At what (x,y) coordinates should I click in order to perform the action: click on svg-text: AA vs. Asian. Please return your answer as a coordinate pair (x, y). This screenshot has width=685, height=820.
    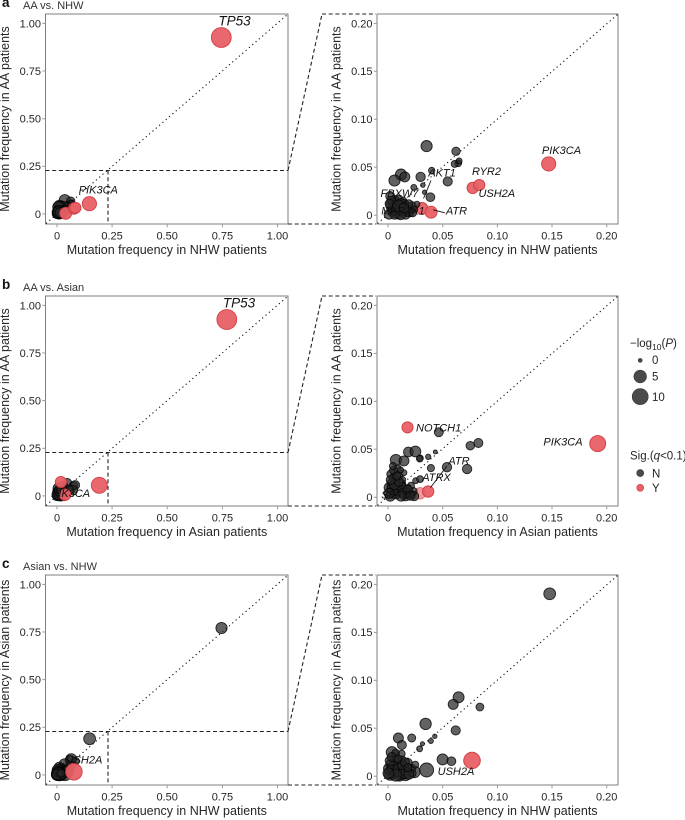
    Looking at the image, I should click on (53, 288).